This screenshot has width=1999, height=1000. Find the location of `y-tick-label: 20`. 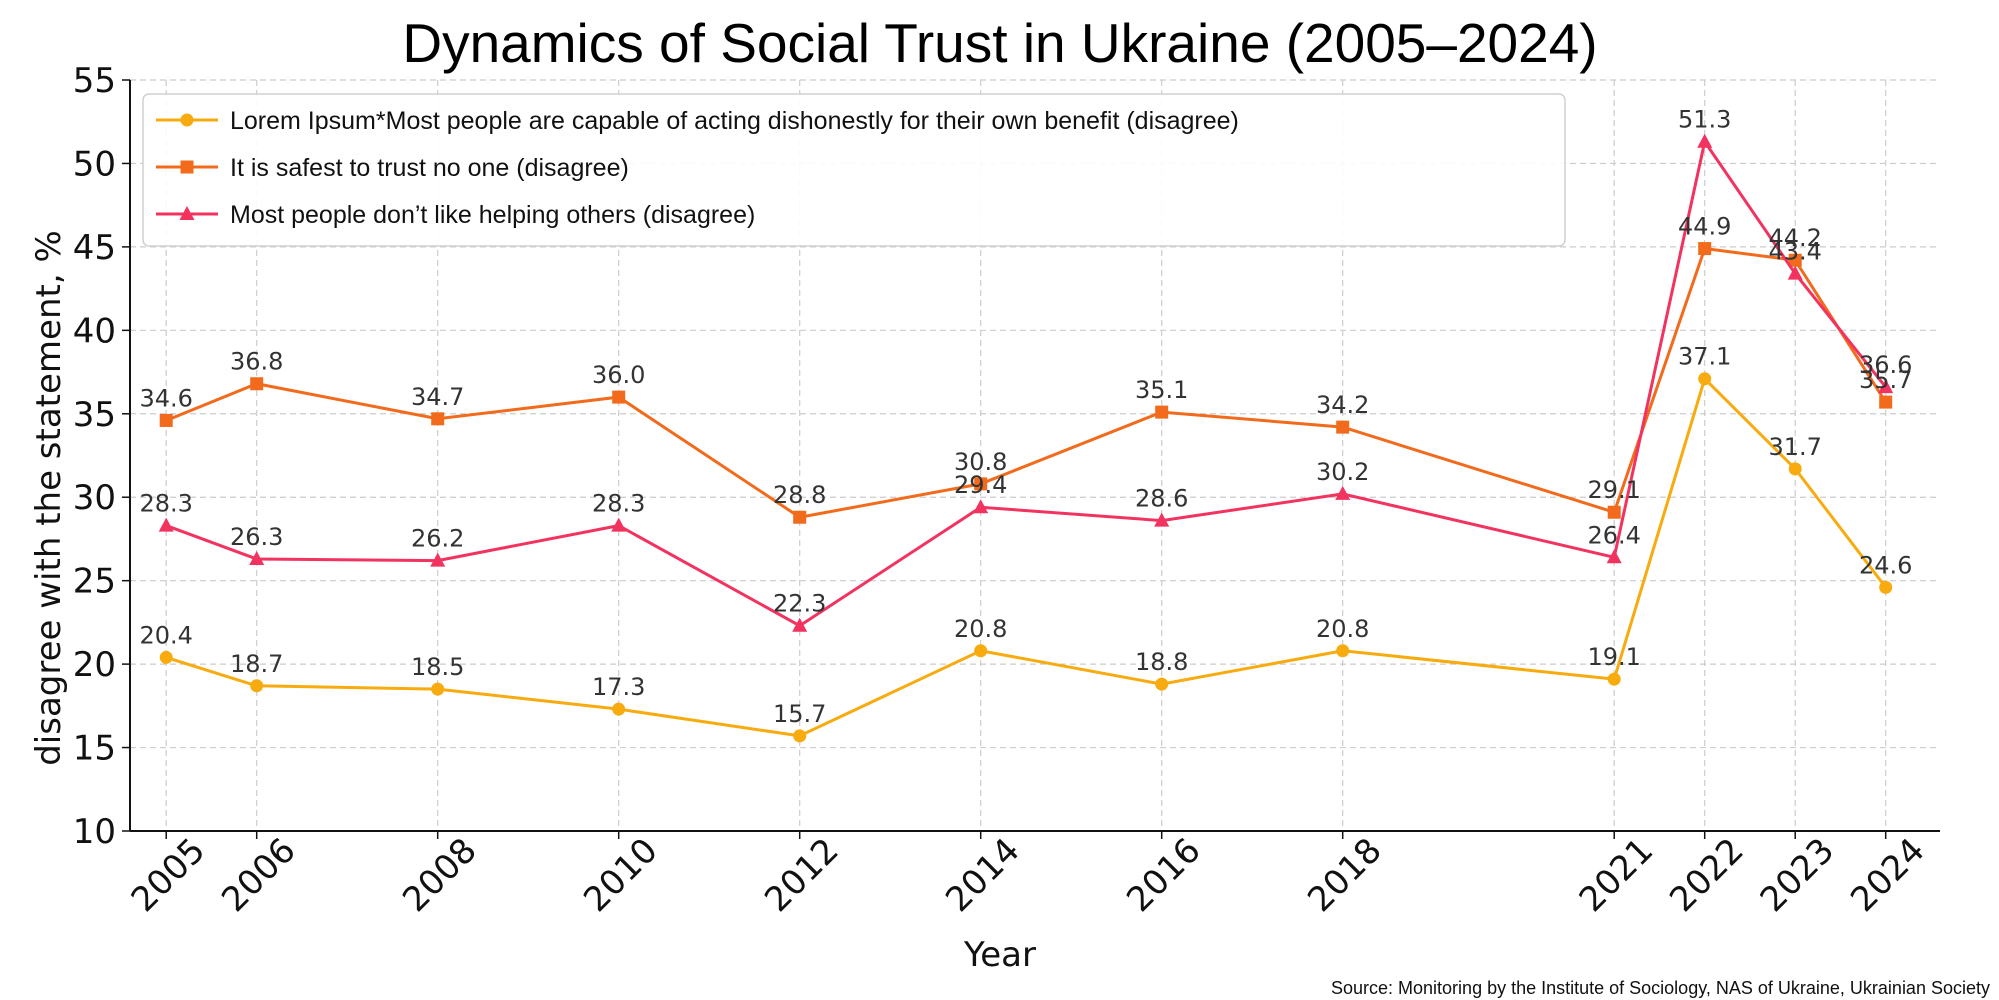

y-tick-label: 20 is located at coordinates (94, 665).